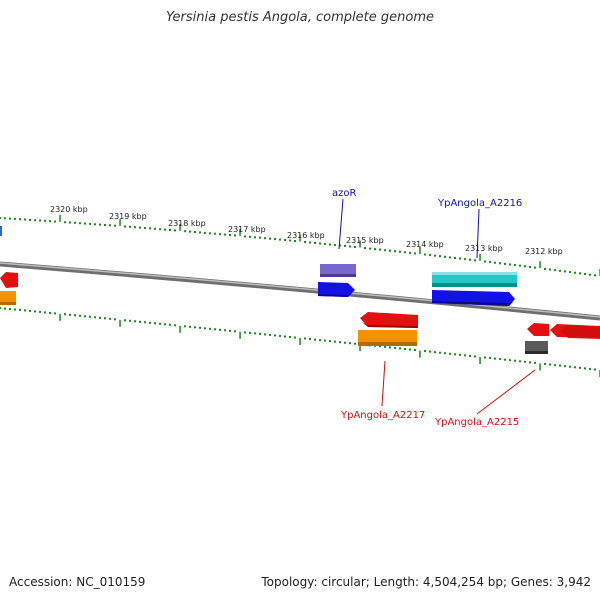  I want to click on feature-a2215-gray, so click(536, 347).